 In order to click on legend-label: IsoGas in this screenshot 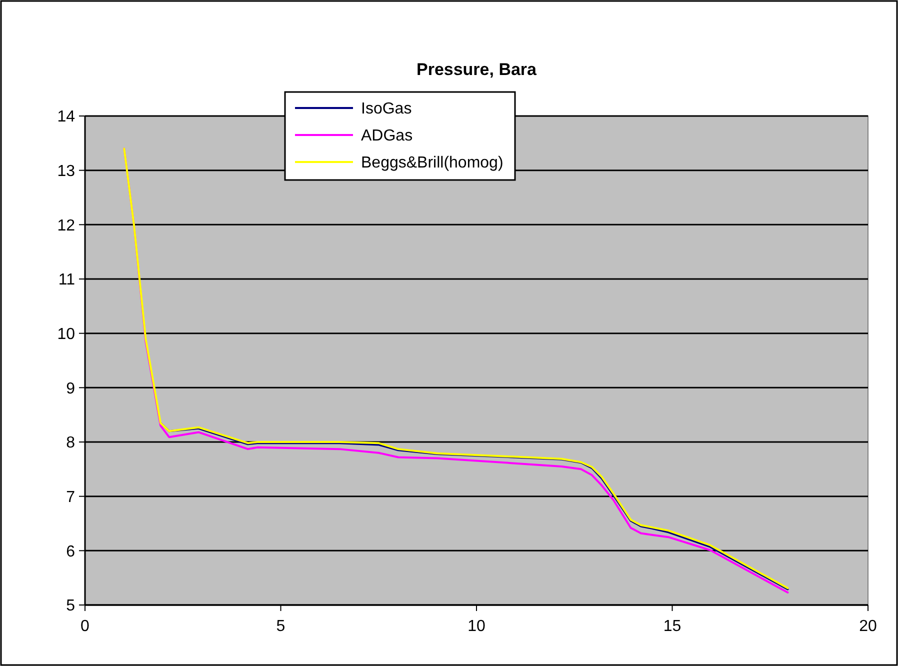, I will do `click(386, 109)`.